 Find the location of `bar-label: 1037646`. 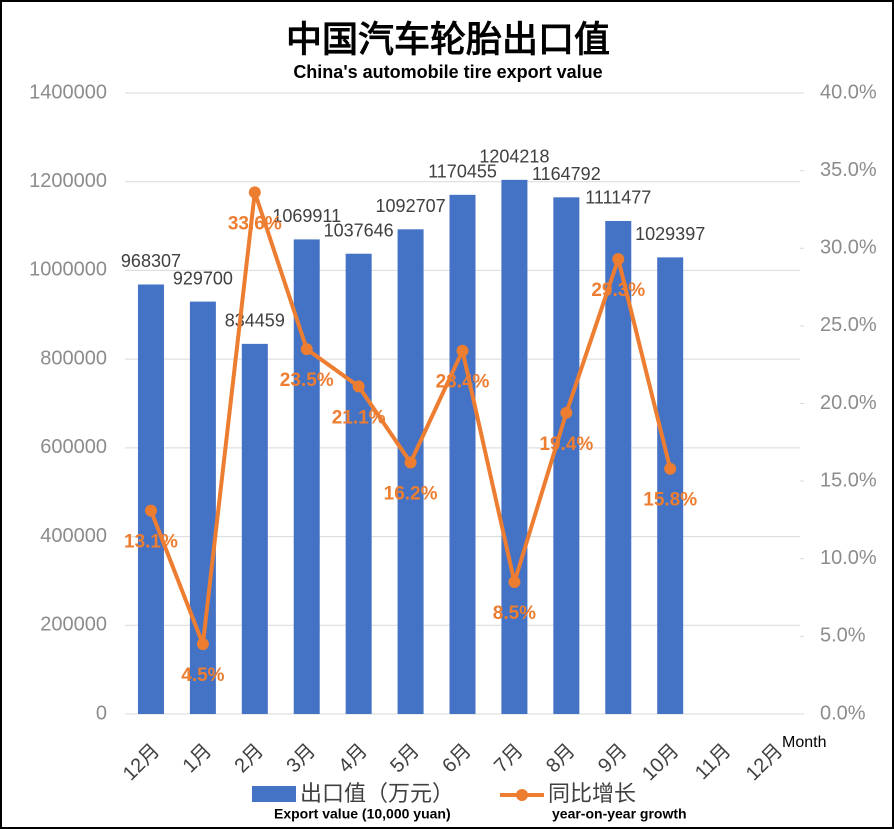

bar-label: 1037646 is located at coordinates (359, 230).